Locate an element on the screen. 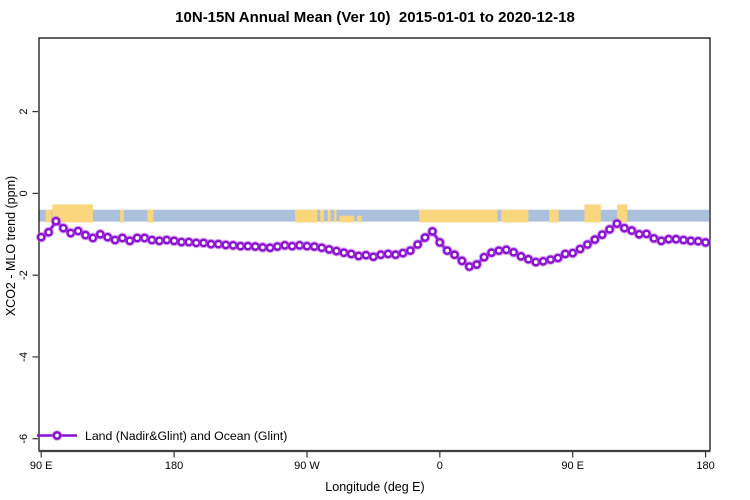  legend-marker-halo is located at coordinates (57, 435).